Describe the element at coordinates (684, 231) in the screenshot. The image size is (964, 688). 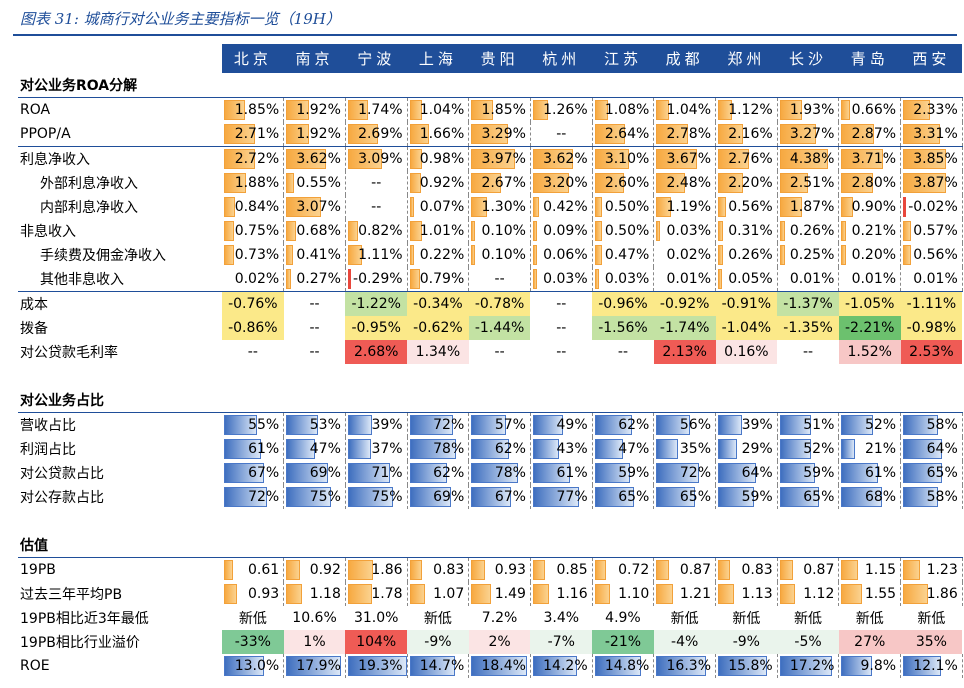
I see `table-cell: 0.03%` at that location.